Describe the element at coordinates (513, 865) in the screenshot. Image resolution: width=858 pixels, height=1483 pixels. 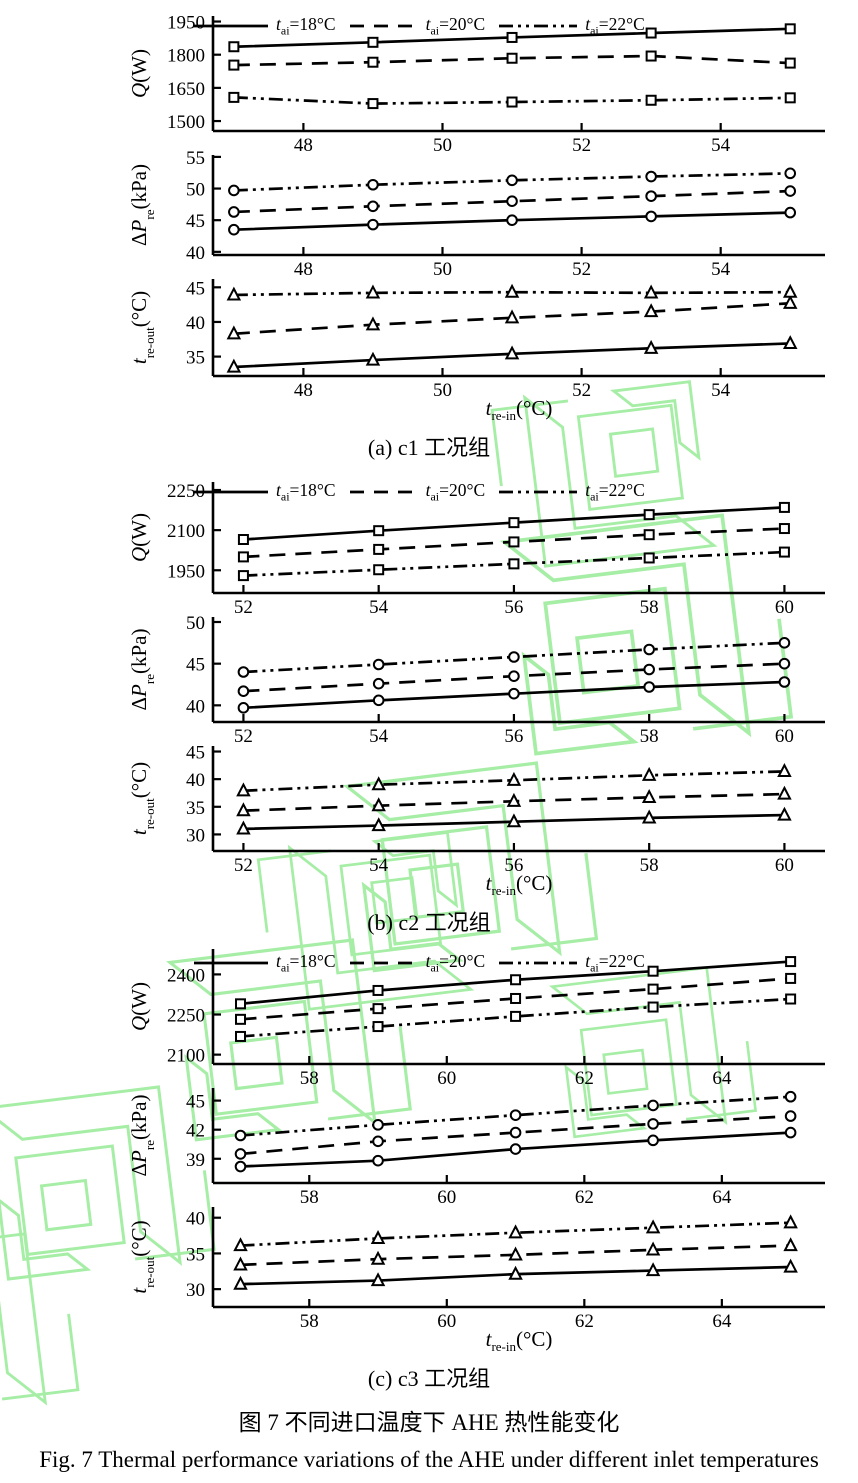
I see `x-tick-label: 56` at that location.